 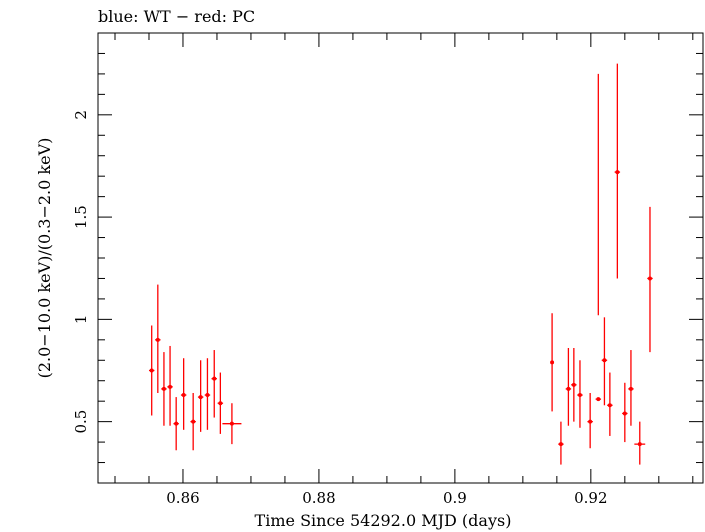 What do you see at coordinates (81, 422) in the screenshot?
I see `y-tick-label: 0.5` at bounding box center [81, 422].